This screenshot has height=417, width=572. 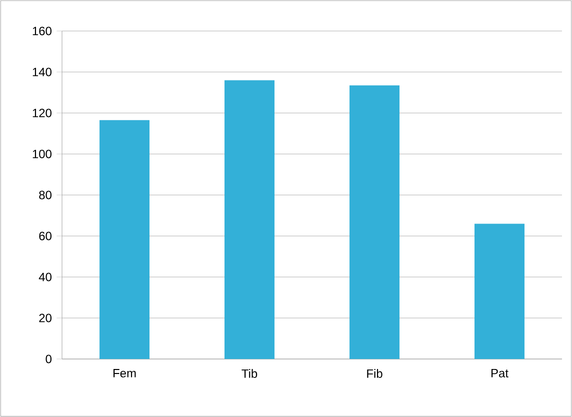 What do you see at coordinates (42, 154) in the screenshot?
I see `y-tick-label: 100` at bounding box center [42, 154].